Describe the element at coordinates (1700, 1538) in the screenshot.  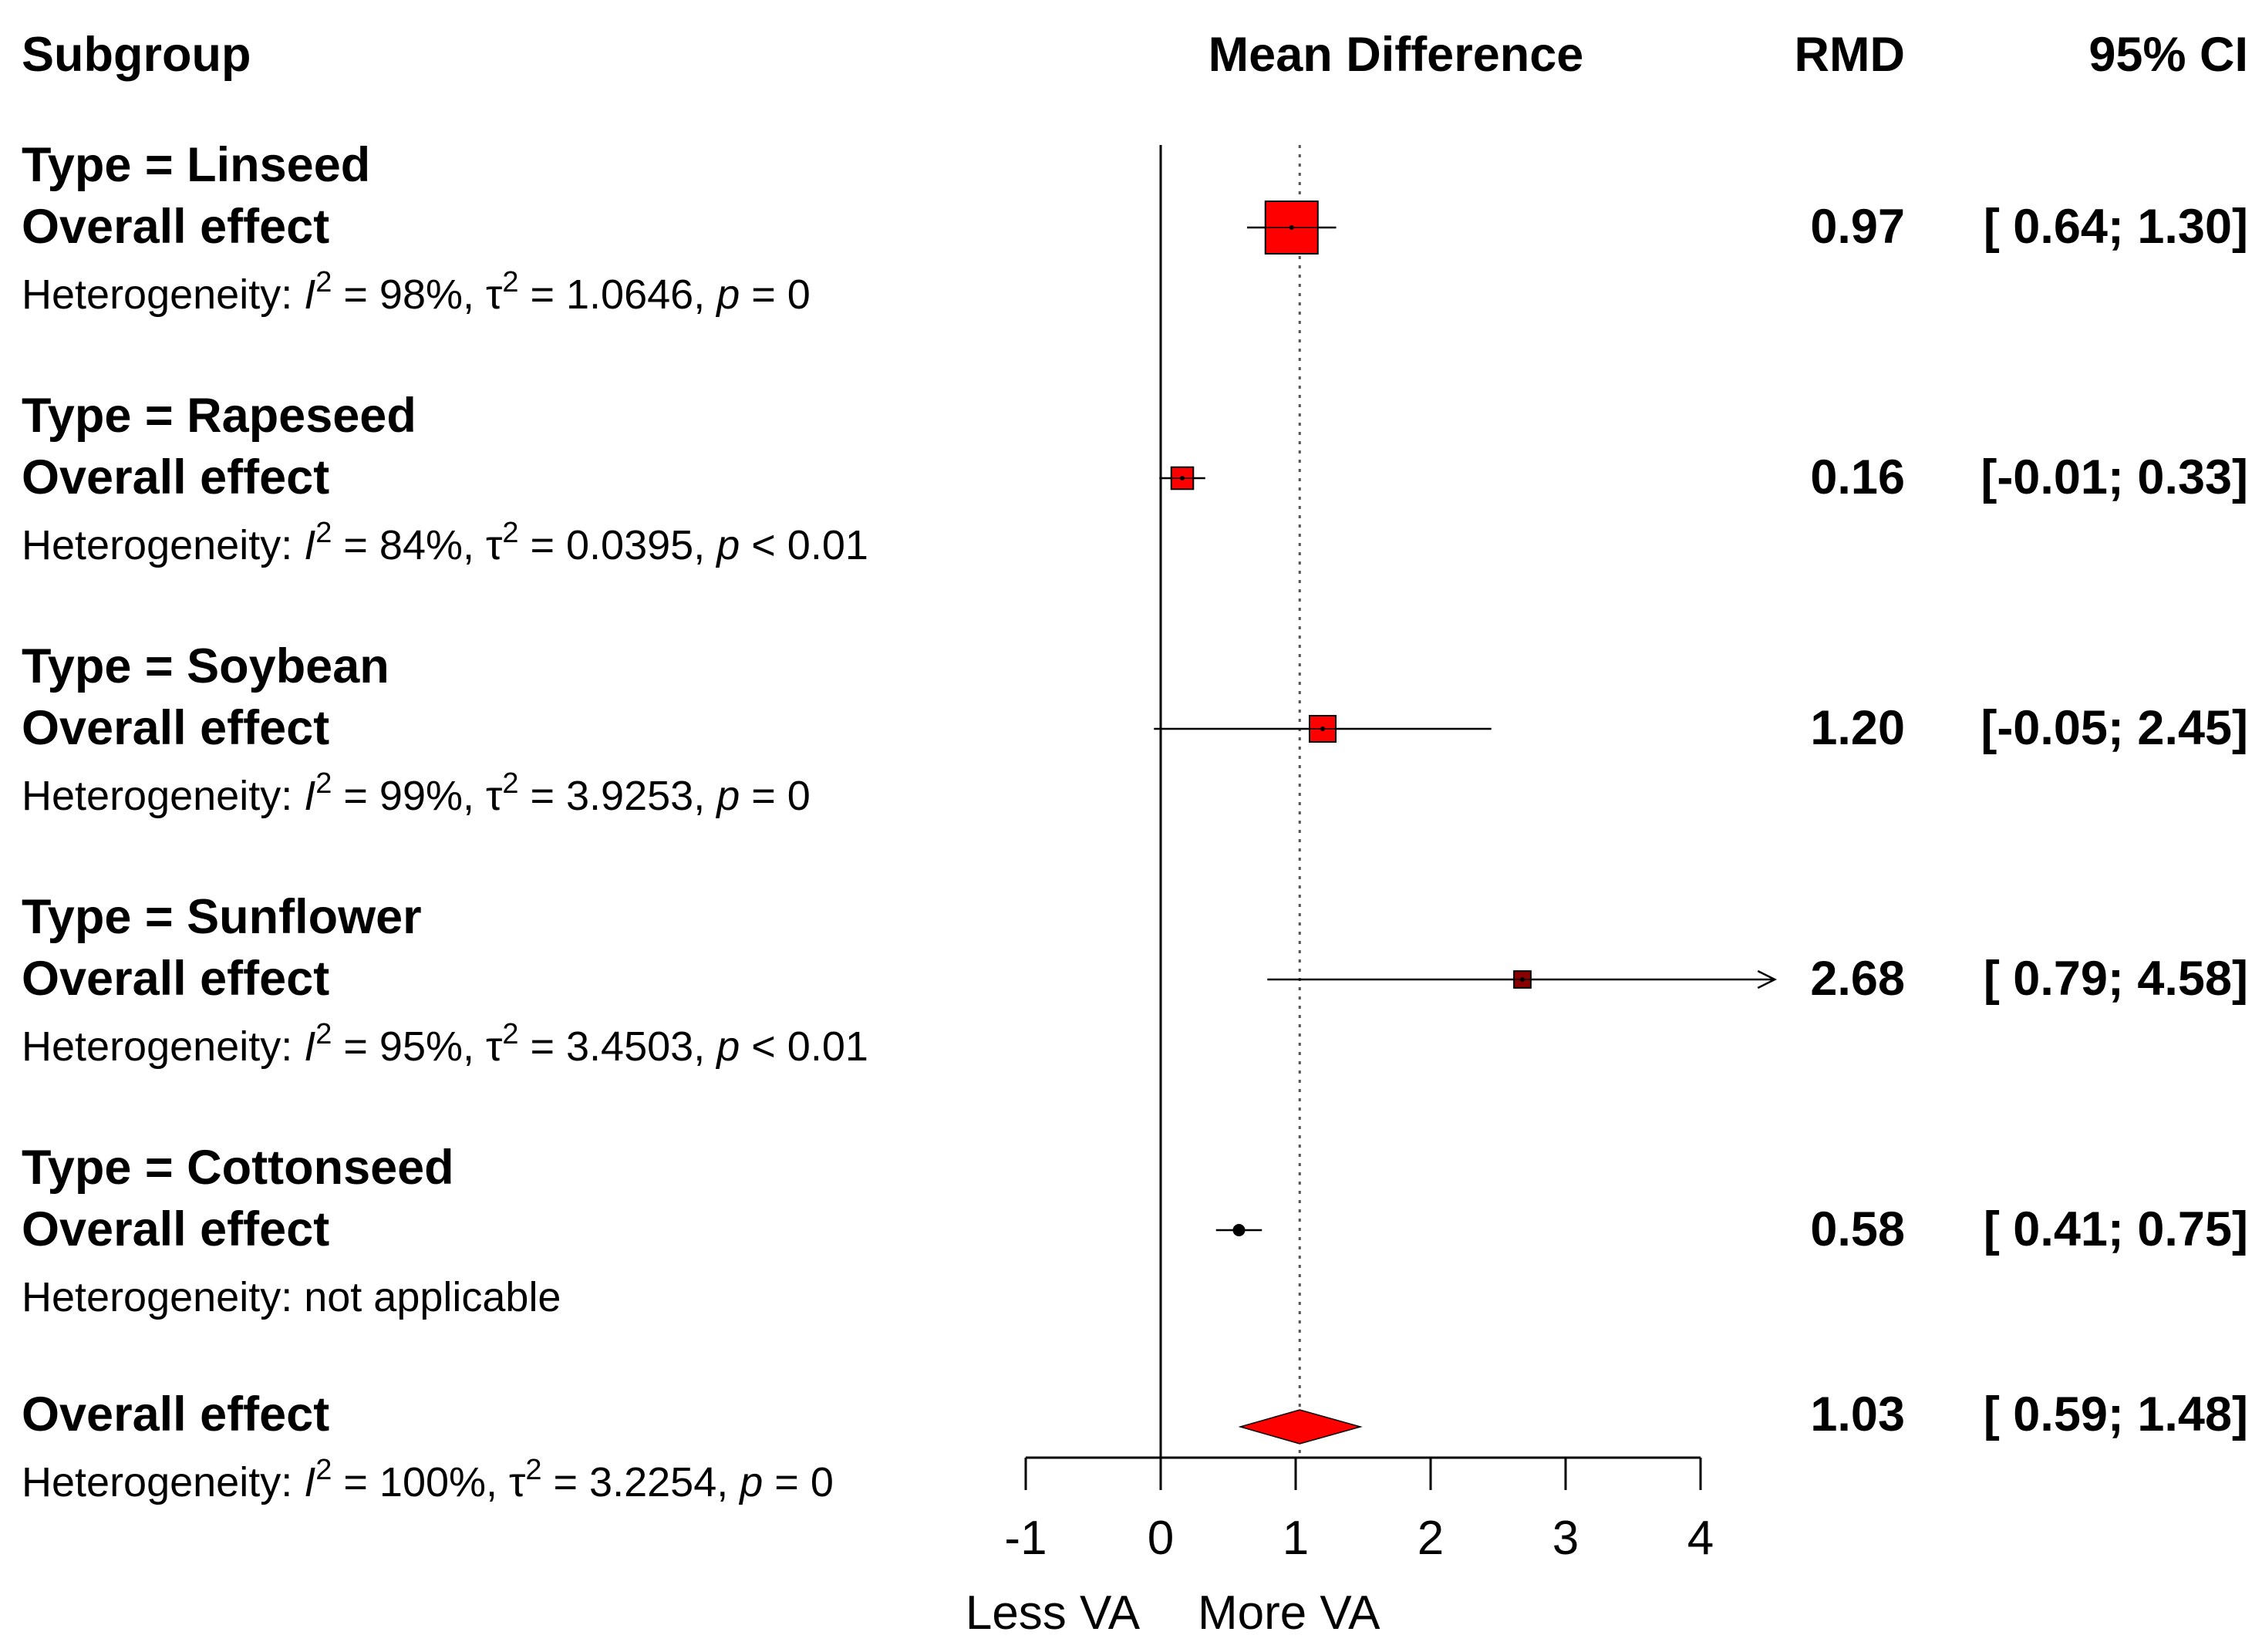
I see `x-tick-label-4: 4` at that location.